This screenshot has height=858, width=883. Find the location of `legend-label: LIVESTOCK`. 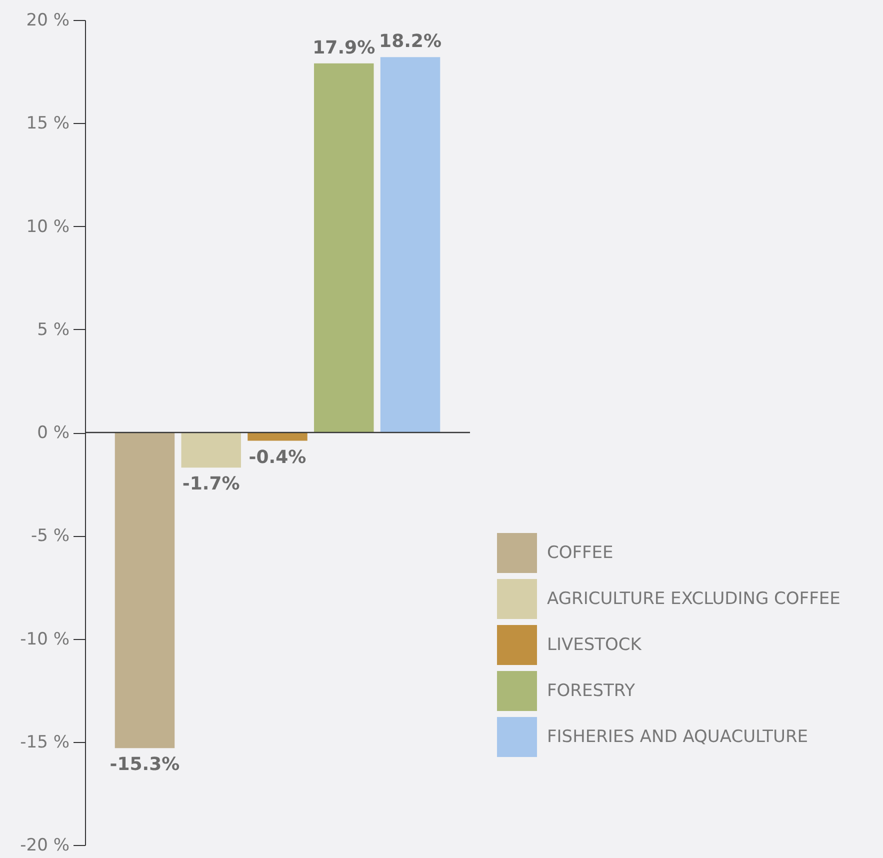

legend-label: LIVESTOCK is located at coordinates (594, 645).